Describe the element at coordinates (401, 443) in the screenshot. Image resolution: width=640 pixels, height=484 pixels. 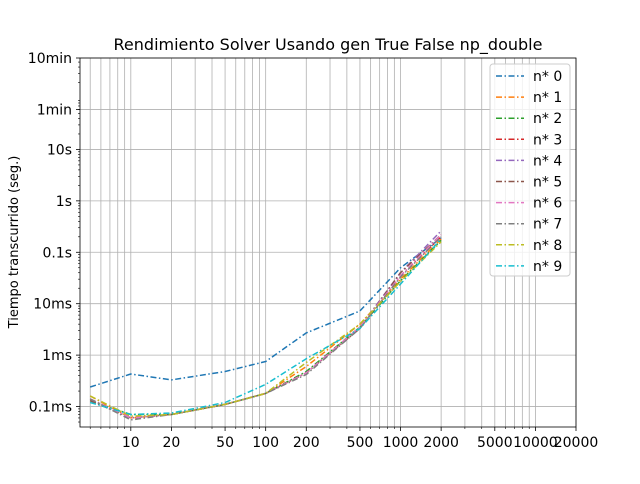
I see `x-tick-label: 1000` at that location.